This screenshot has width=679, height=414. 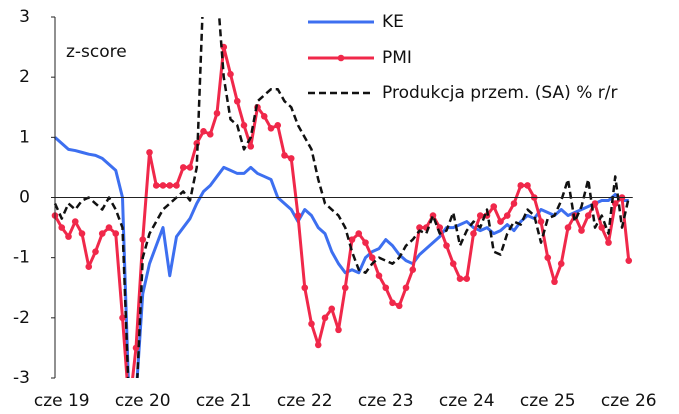 What do you see at coordinates (96, 52) in the screenshot?
I see `annotation: z-score` at bounding box center [96, 52].